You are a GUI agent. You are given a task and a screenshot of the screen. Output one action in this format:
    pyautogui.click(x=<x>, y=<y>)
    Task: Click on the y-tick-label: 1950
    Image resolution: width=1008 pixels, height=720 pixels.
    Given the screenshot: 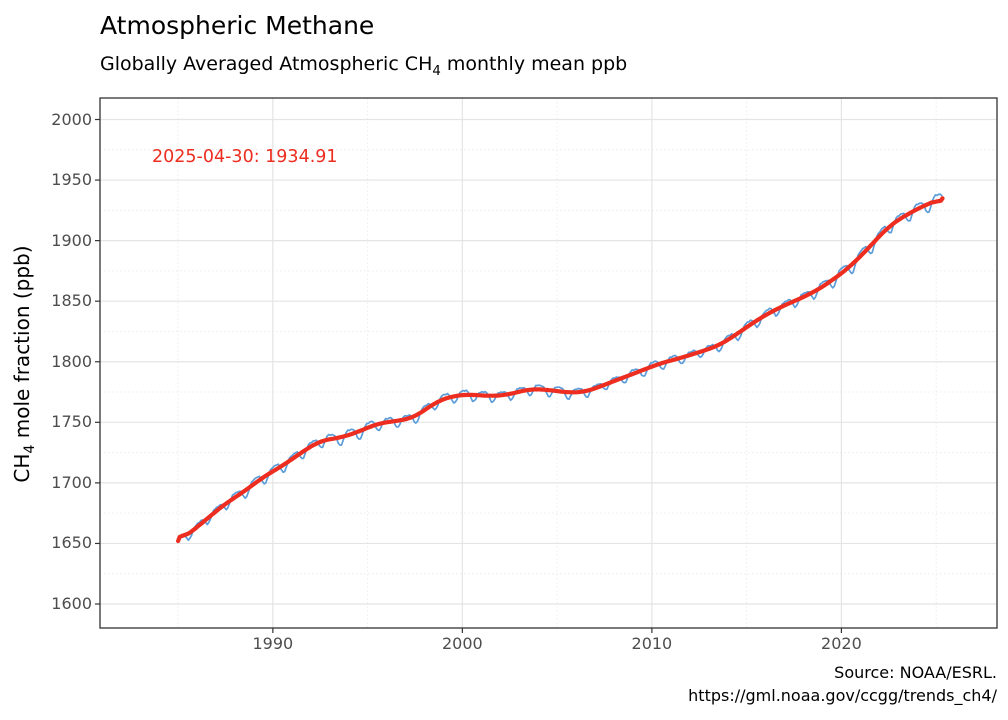 What is the action you would take?
    pyautogui.click(x=71, y=180)
    